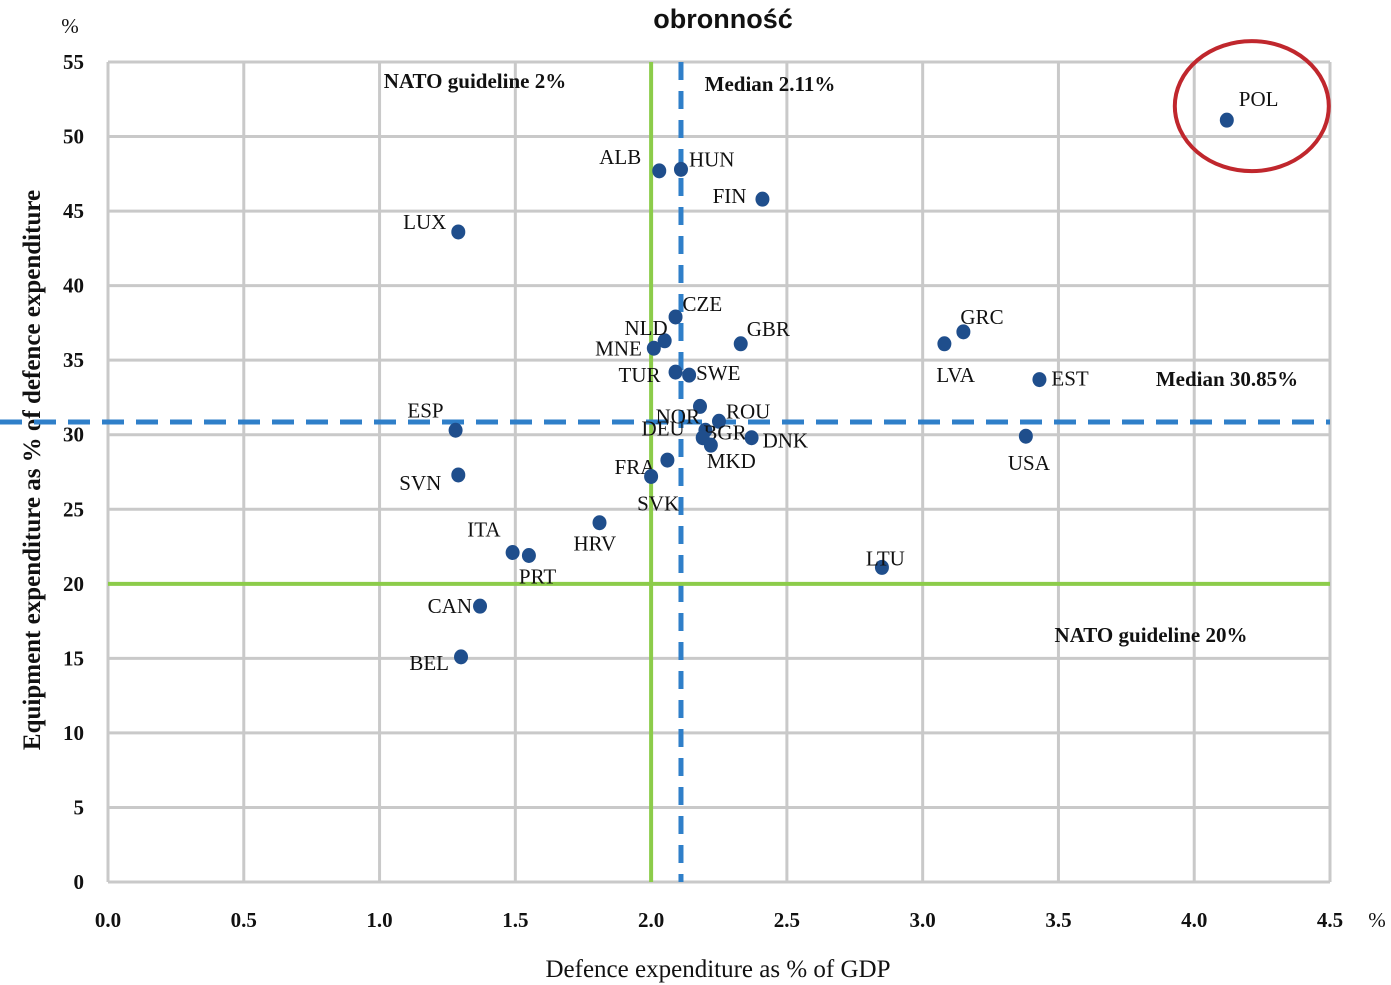  What do you see at coordinates (640, 375) in the screenshot?
I see `point-label: TUR` at bounding box center [640, 375].